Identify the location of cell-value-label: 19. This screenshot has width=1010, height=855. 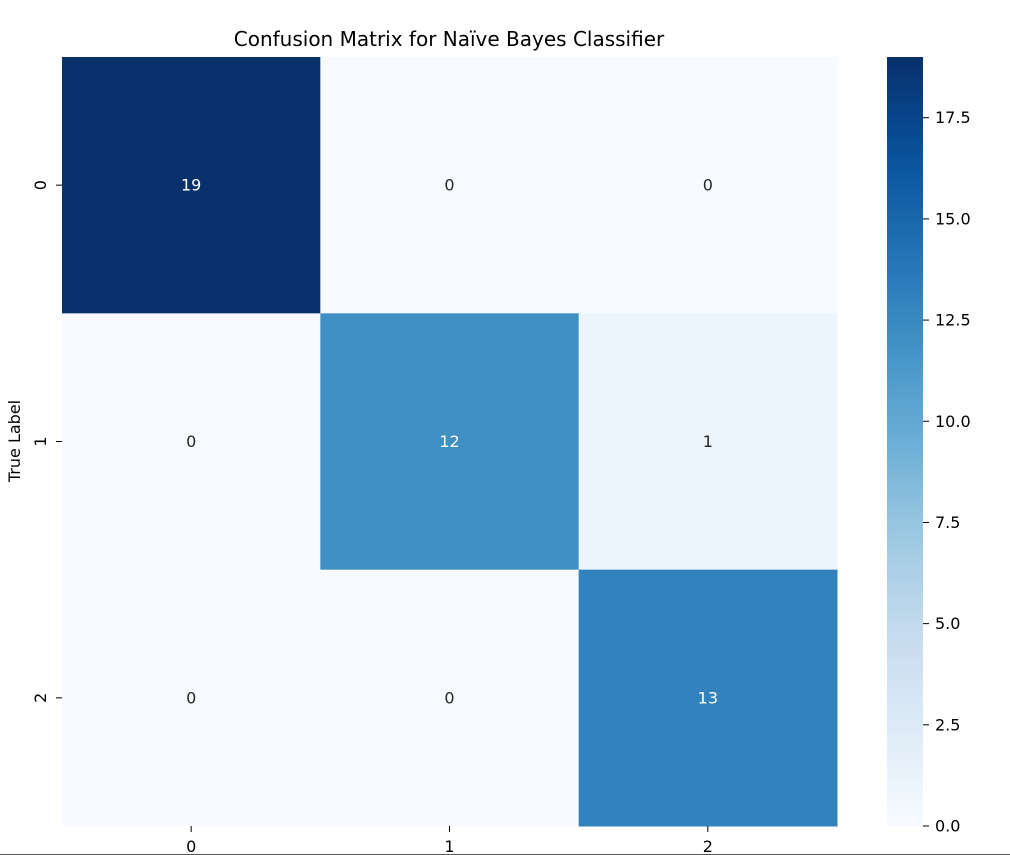
(191, 185).